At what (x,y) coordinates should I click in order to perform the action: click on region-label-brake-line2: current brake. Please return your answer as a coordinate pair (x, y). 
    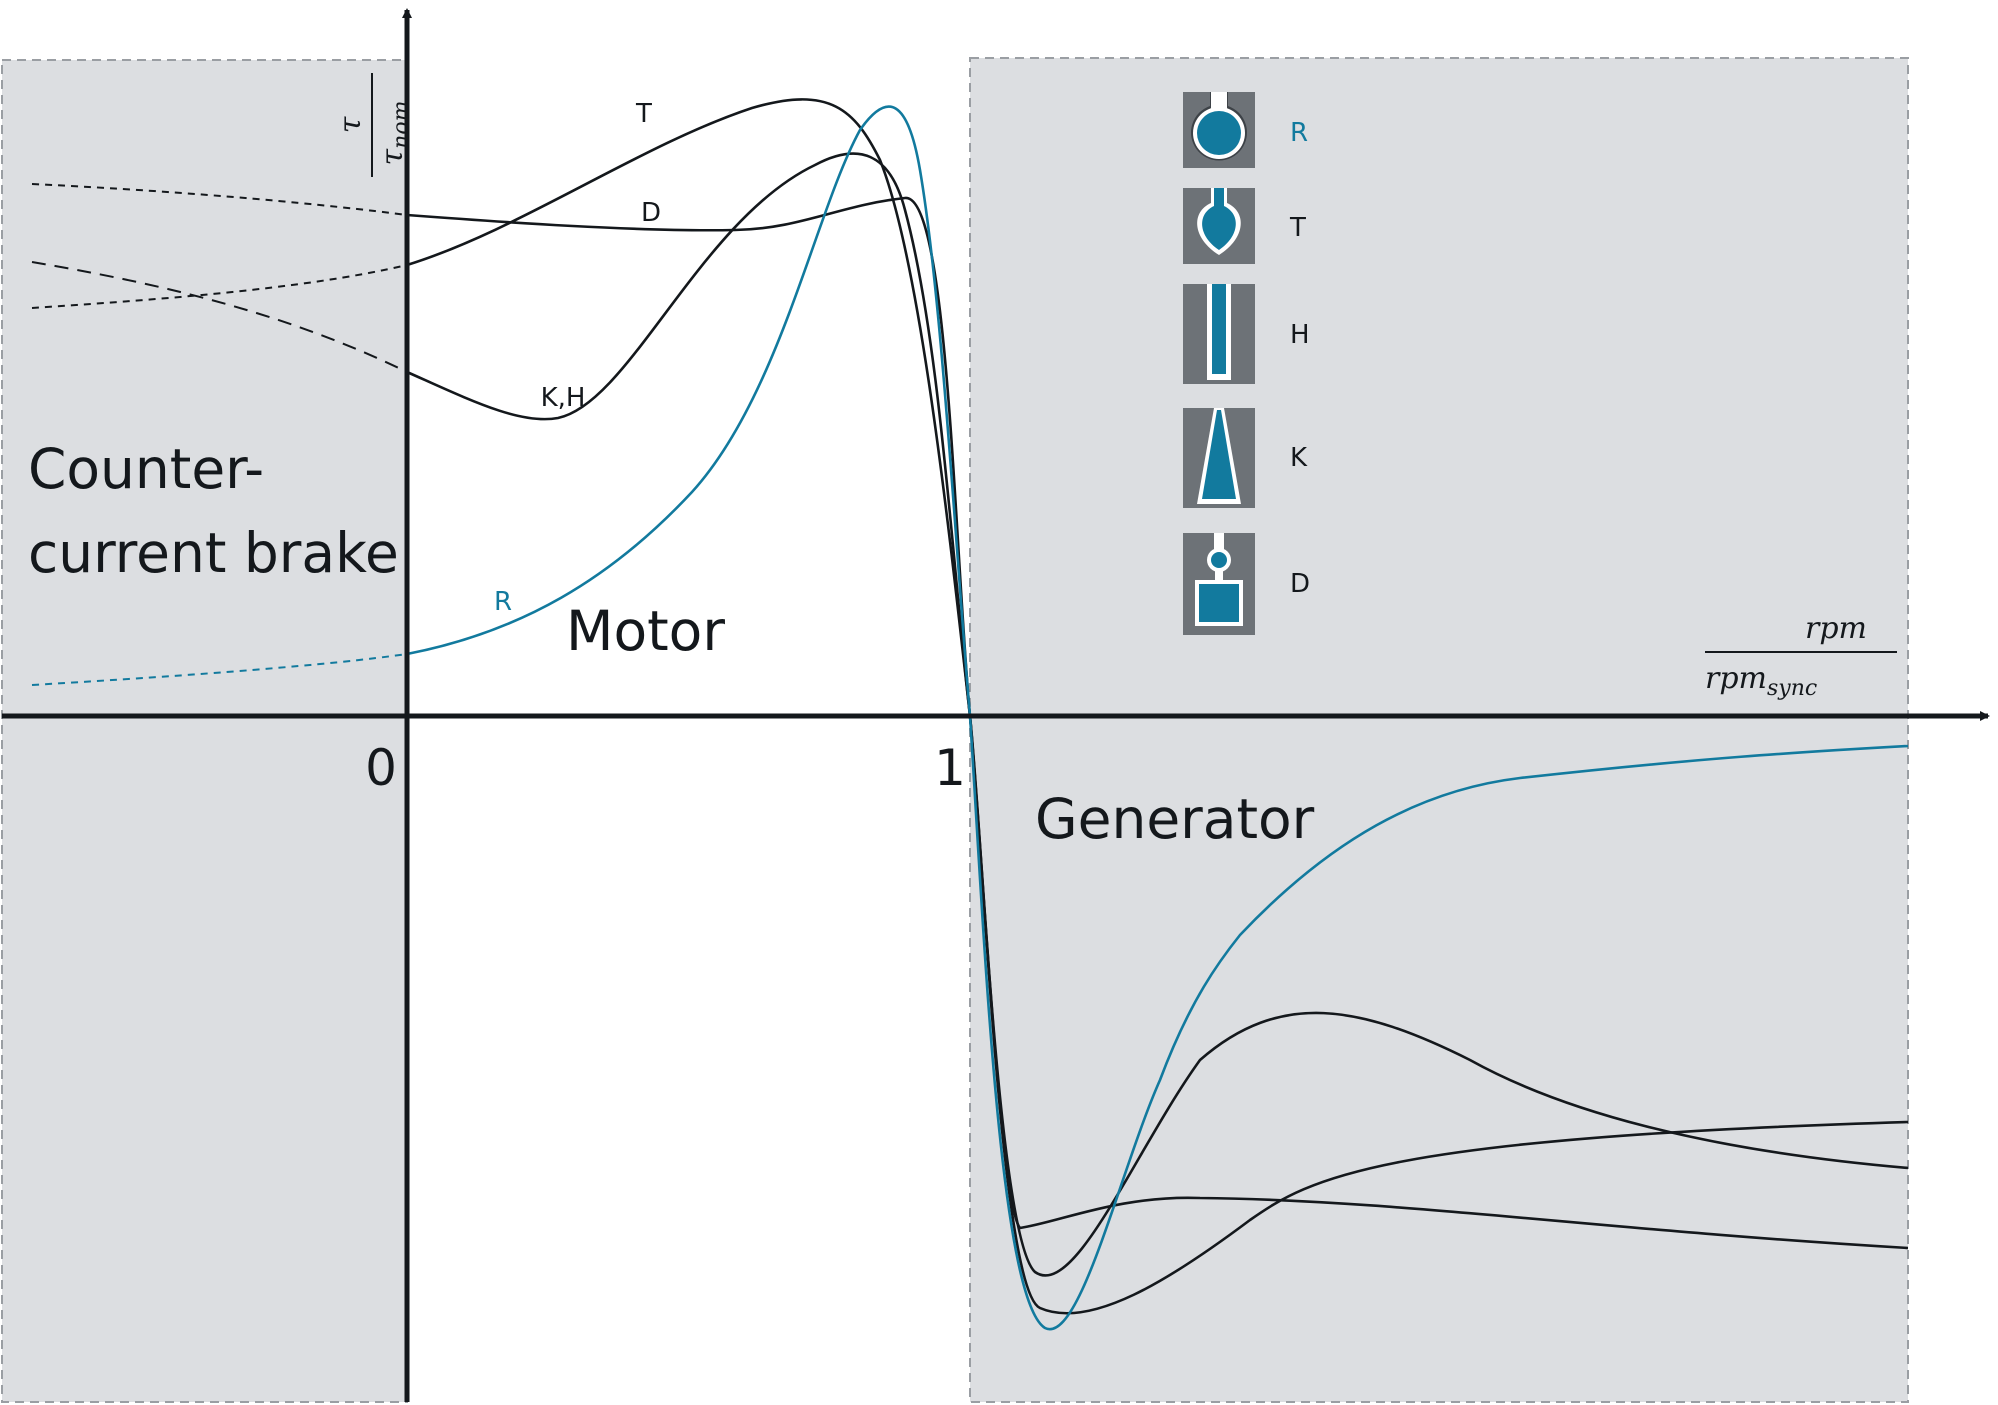
    Looking at the image, I should click on (213, 553).